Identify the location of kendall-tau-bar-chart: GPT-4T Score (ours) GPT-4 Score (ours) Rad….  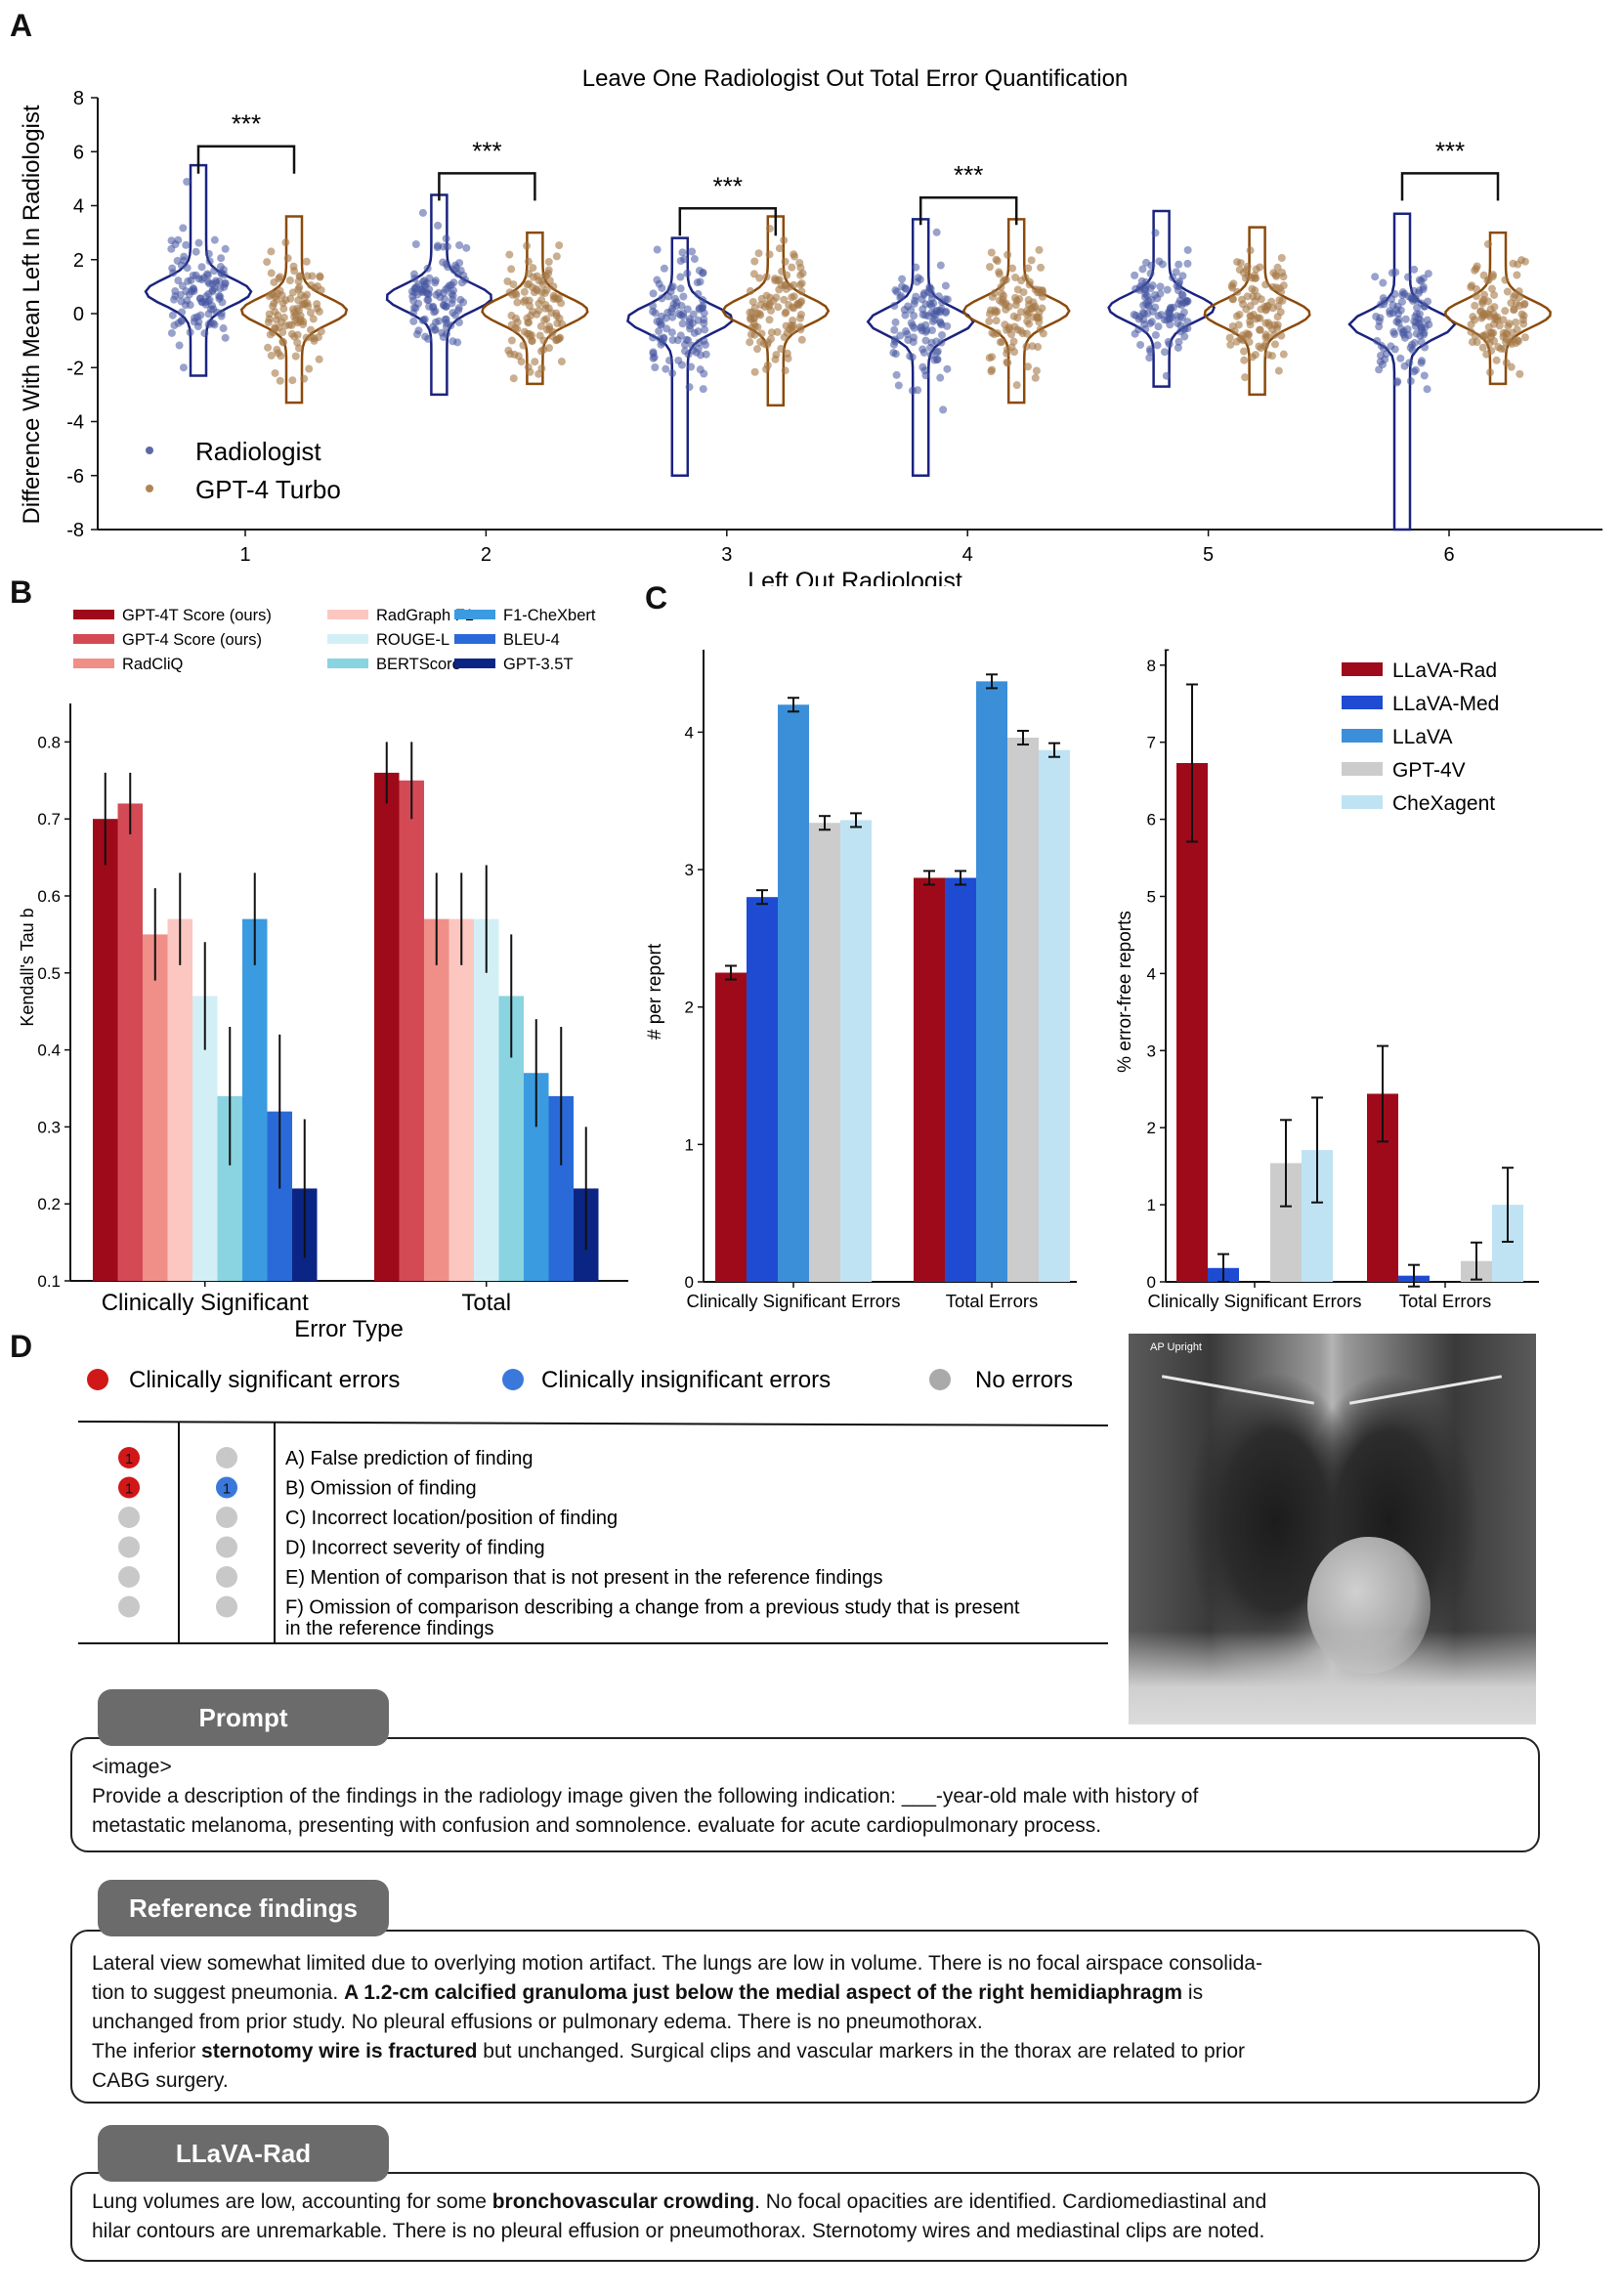
(323, 975).